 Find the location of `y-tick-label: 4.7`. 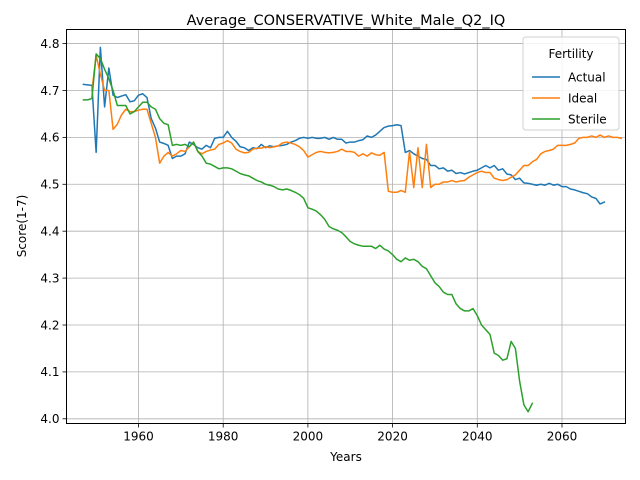

y-tick-label: 4.7 is located at coordinates (49, 91).